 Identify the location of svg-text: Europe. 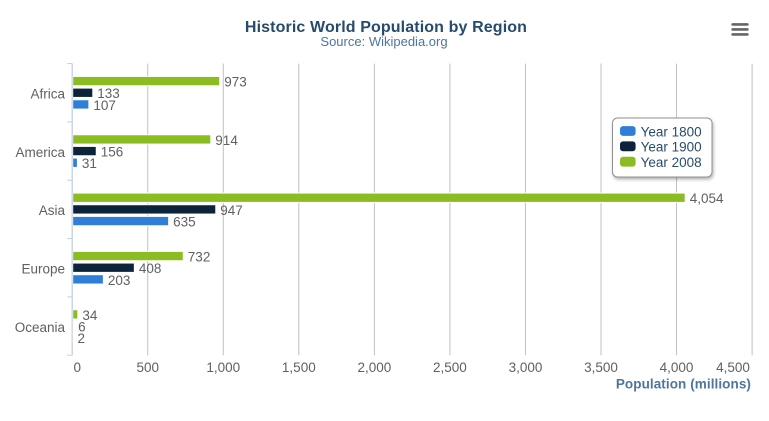
(43, 269).